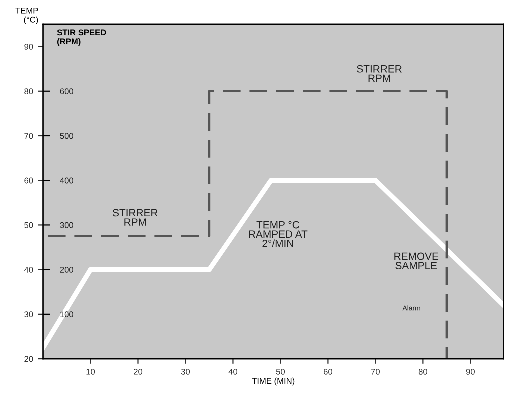 This screenshot has width=509, height=408. I want to click on x-axis-title: TIME (MIN), so click(273, 382).